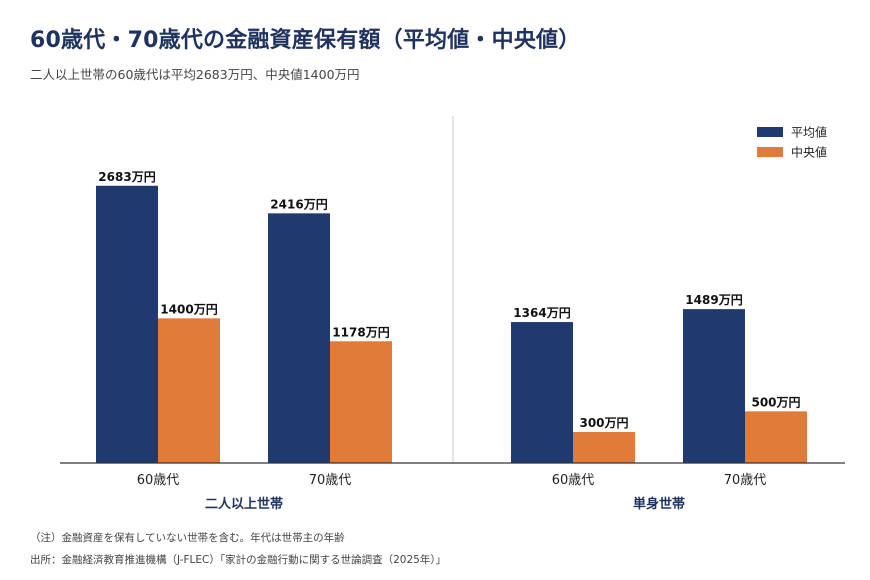 The image size is (870, 580). Describe the element at coordinates (809, 132) in the screenshot. I see `legend-label-0: 平均値` at that location.